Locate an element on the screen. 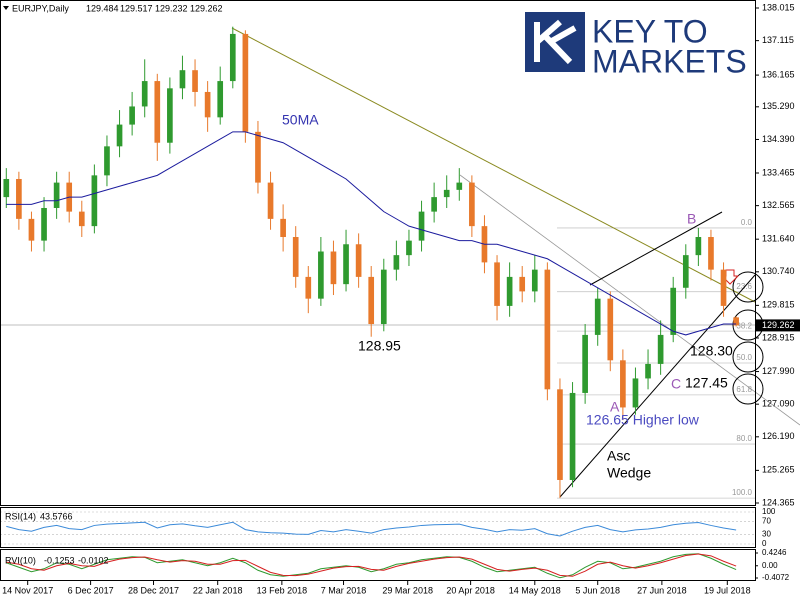 This screenshot has height=600, width=800. wedge-line is located at coordinates (656, 248).